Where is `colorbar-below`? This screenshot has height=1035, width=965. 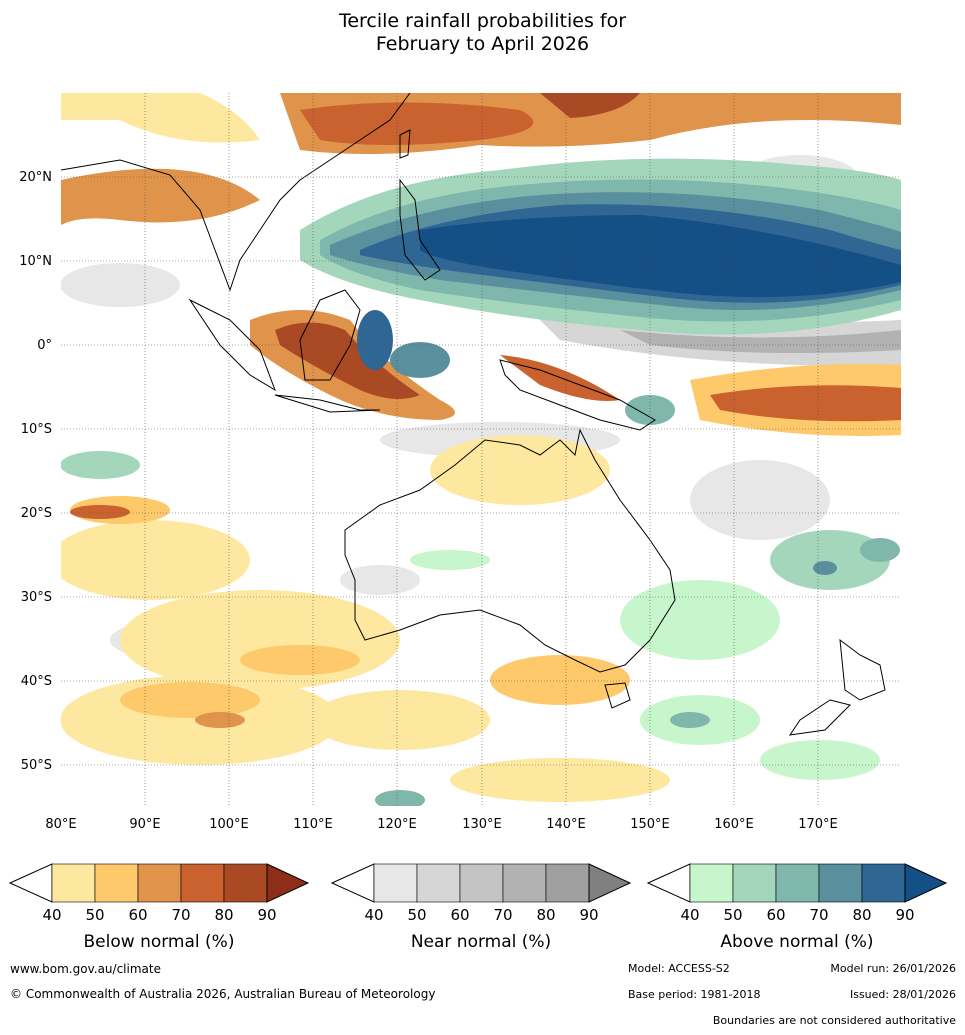
colorbar-below is located at coordinates (159, 883).